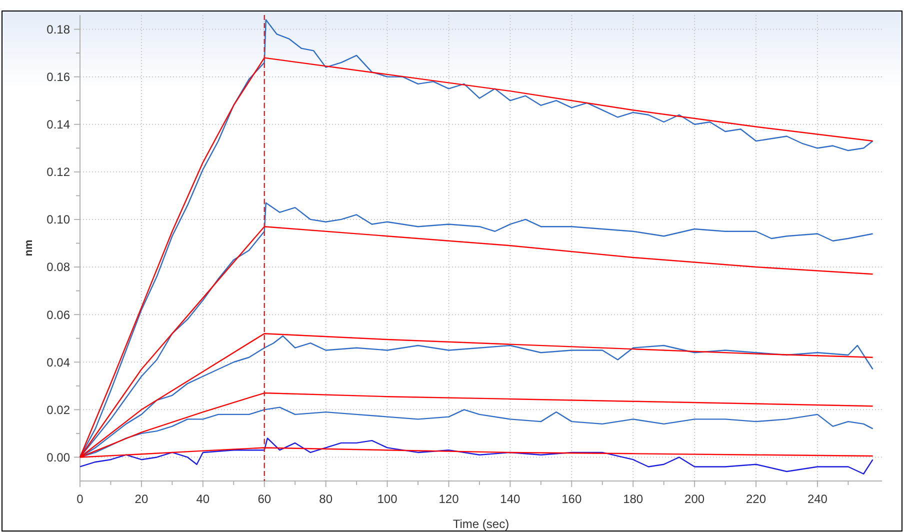 This screenshot has width=904, height=532. I want to click on x-tick-label: 220, so click(756, 499).